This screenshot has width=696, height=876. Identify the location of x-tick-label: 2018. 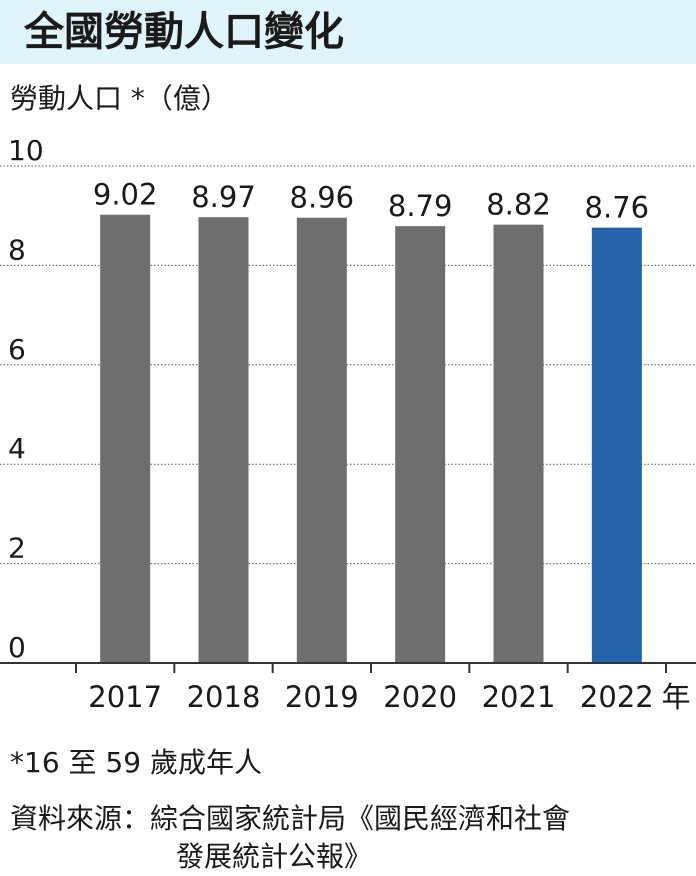
(224, 697).